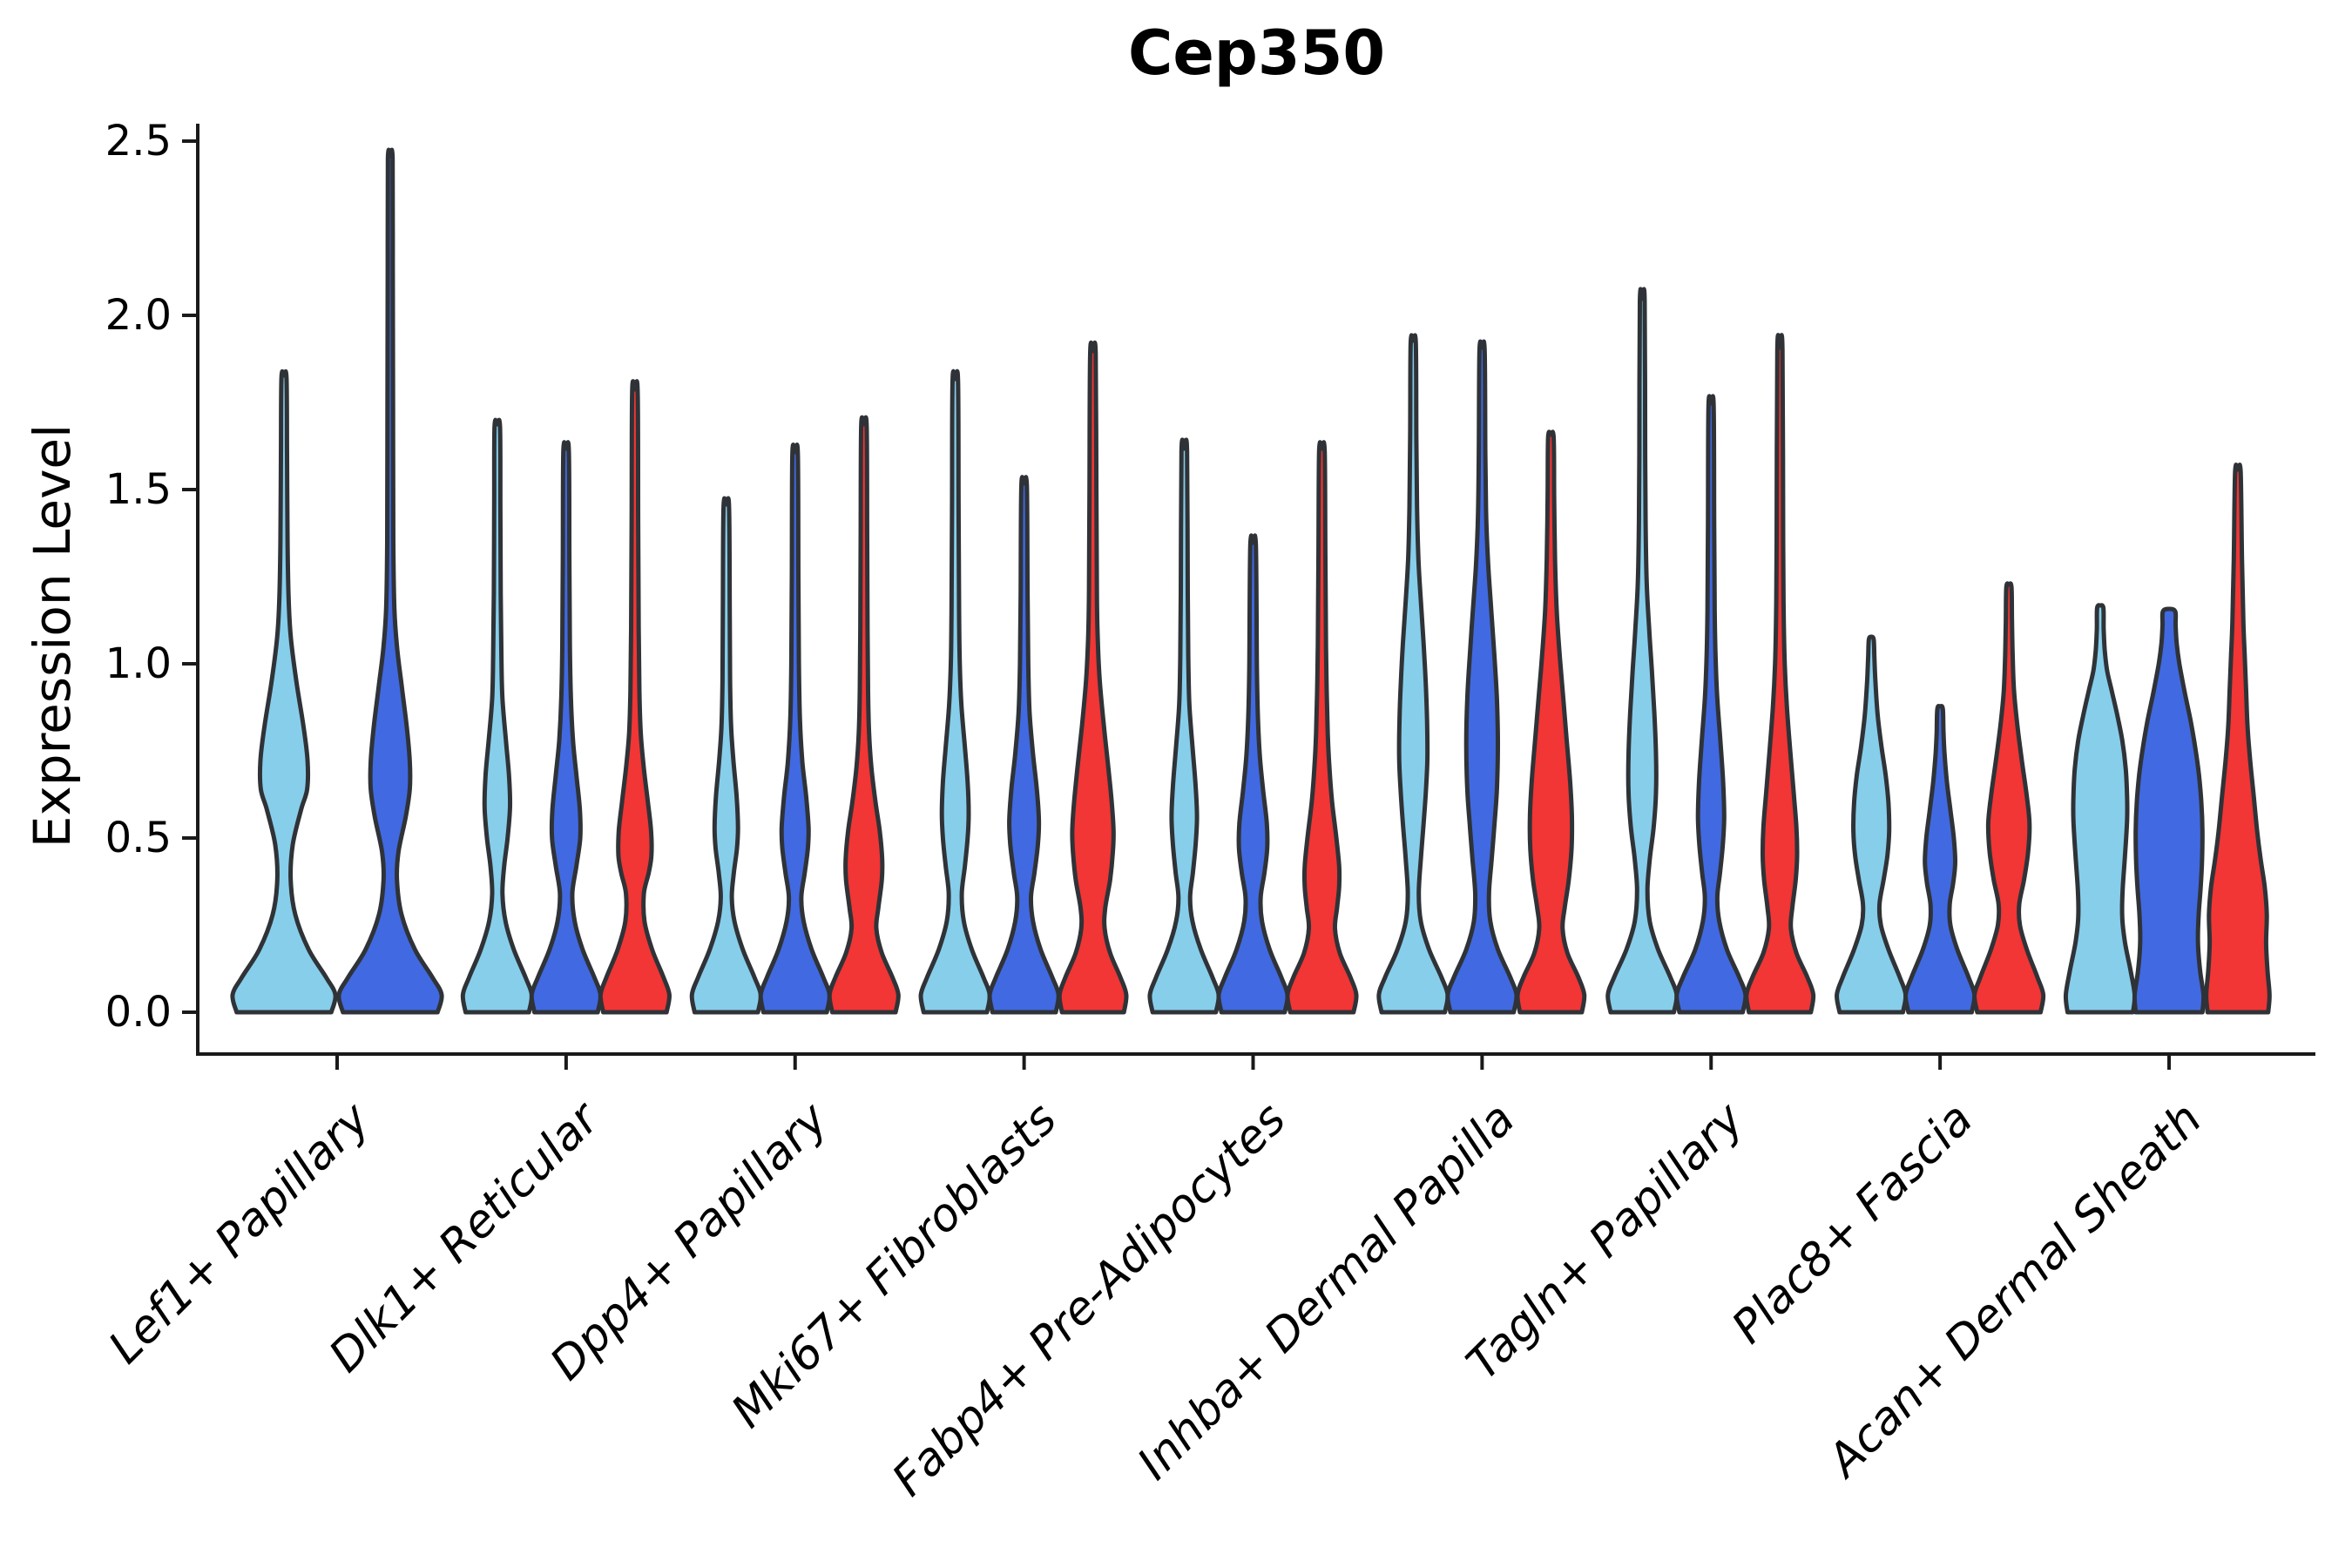 Image resolution: width=2352 pixels, height=1568 pixels. What do you see at coordinates (1413, 674) in the screenshot?
I see `violin-inhba-dermal-papilla-light_blue` at bounding box center [1413, 674].